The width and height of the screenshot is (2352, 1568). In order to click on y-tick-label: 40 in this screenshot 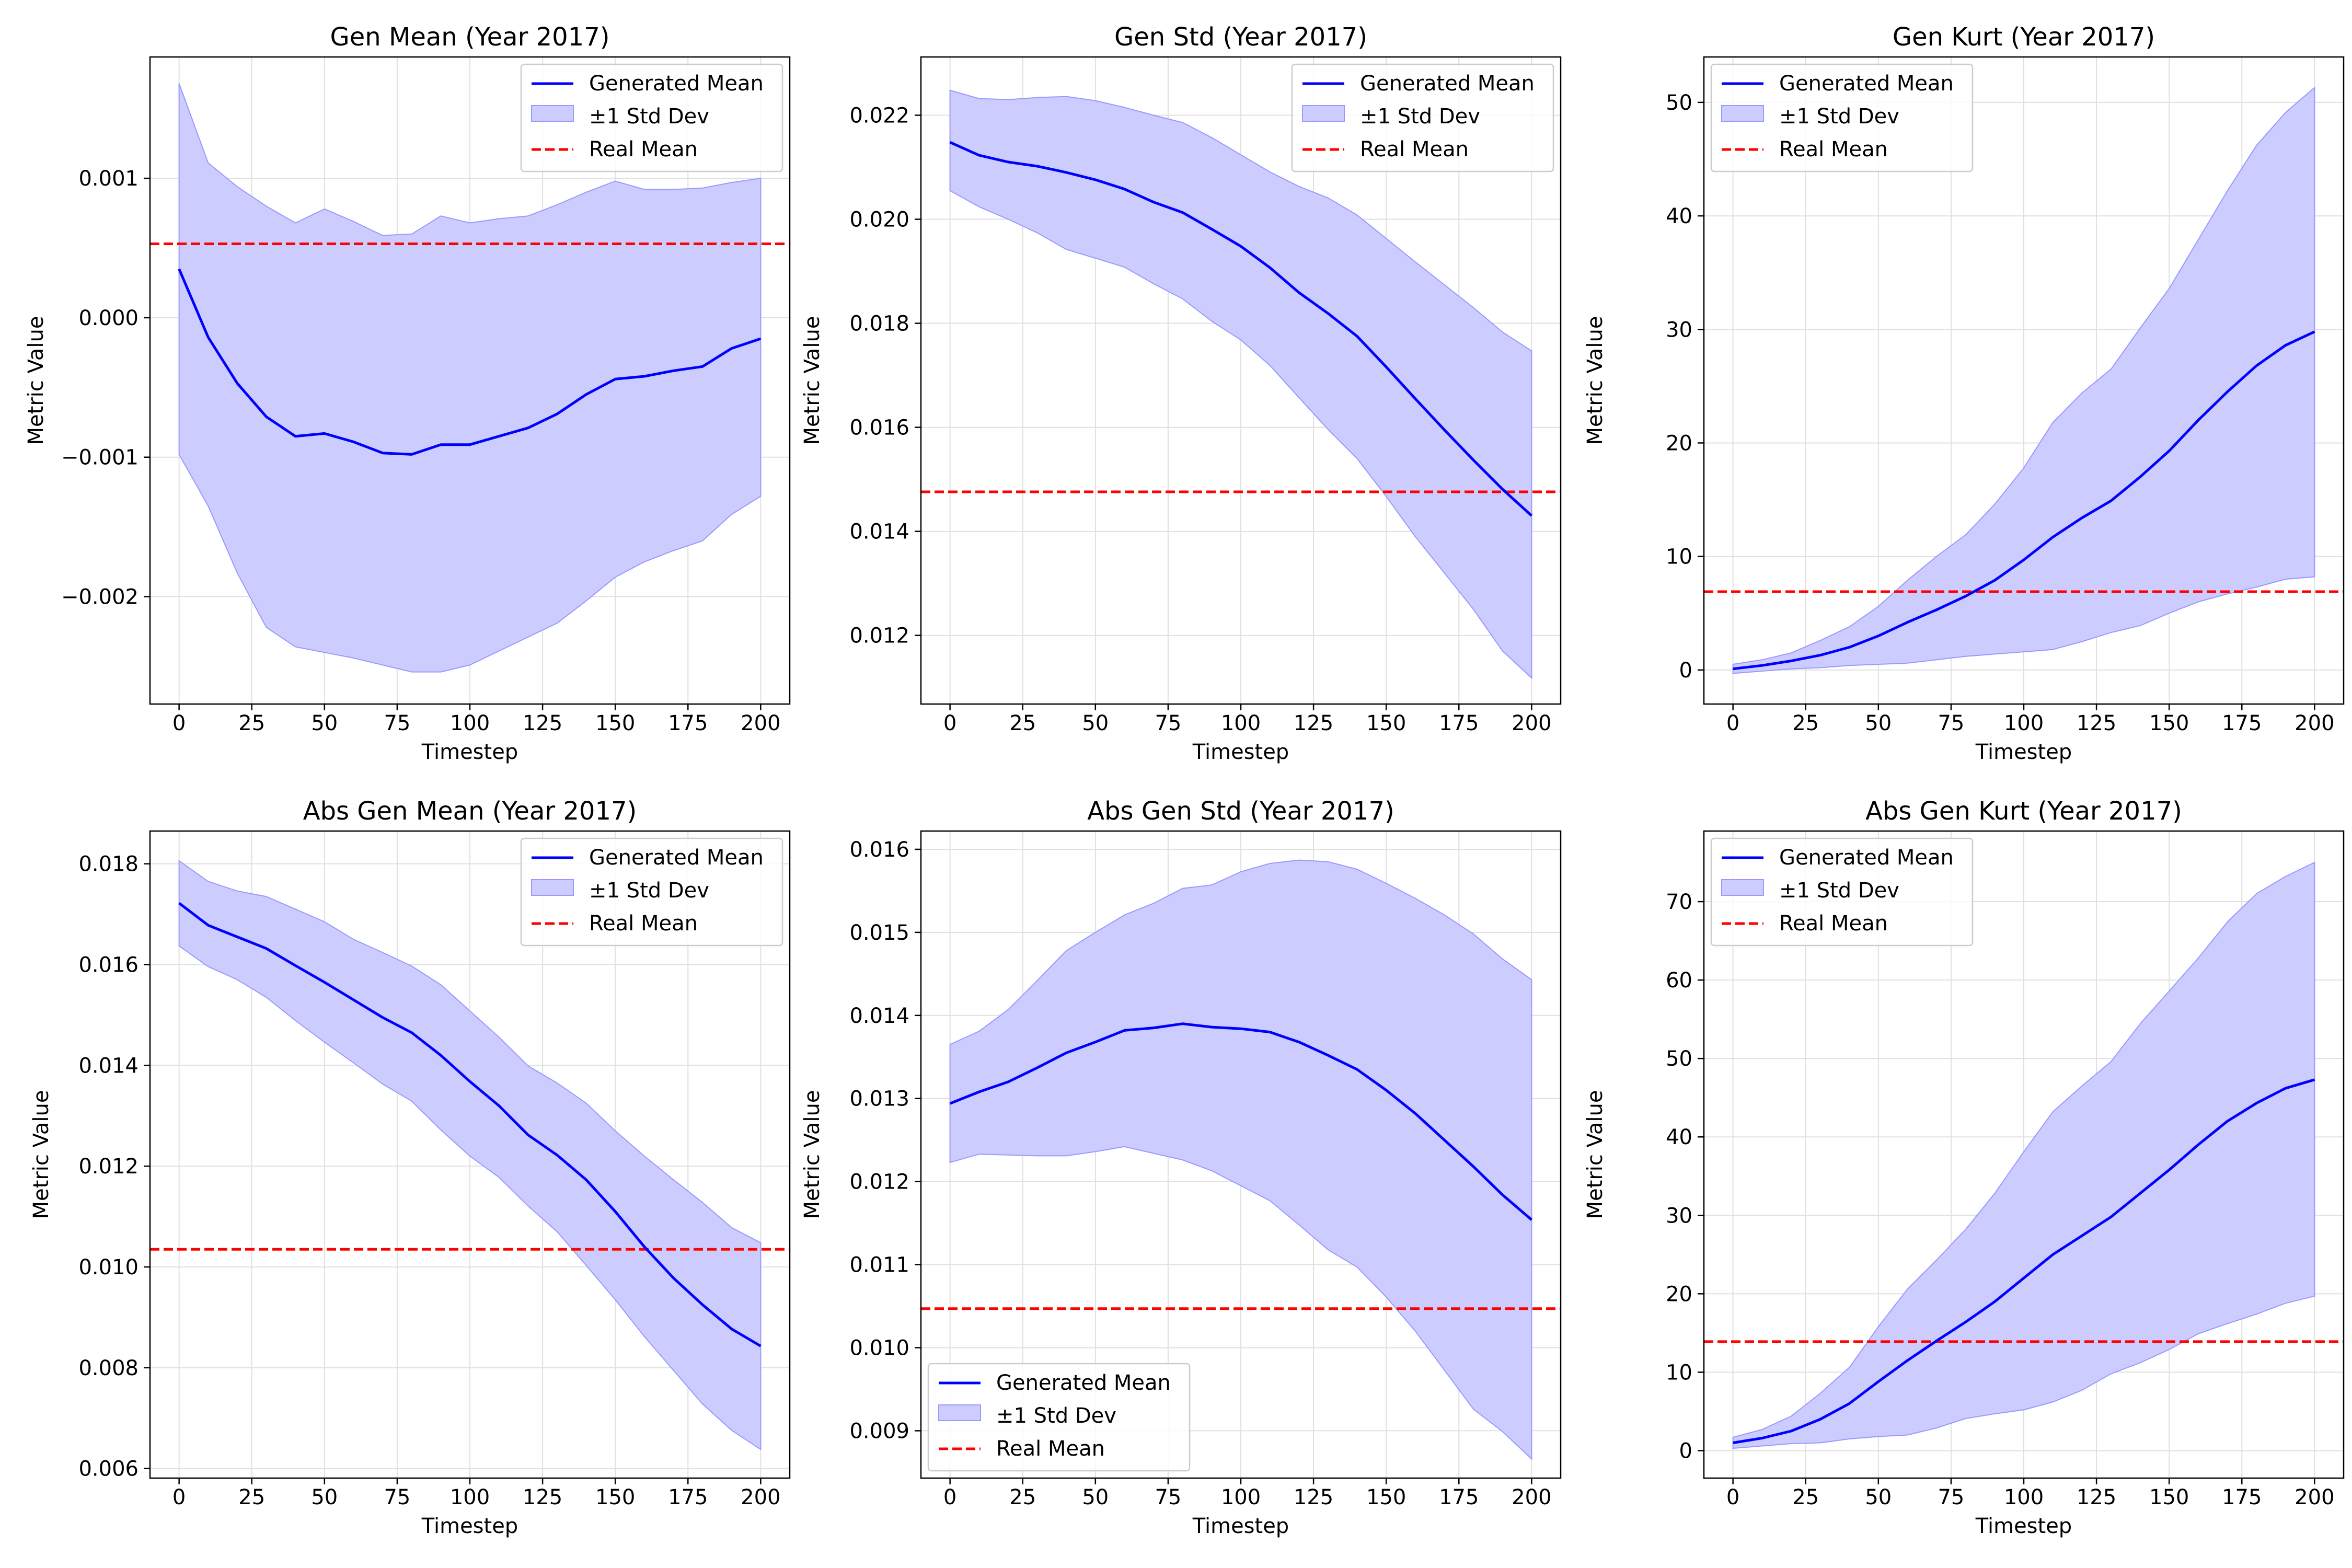, I will do `click(1679, 216)`.